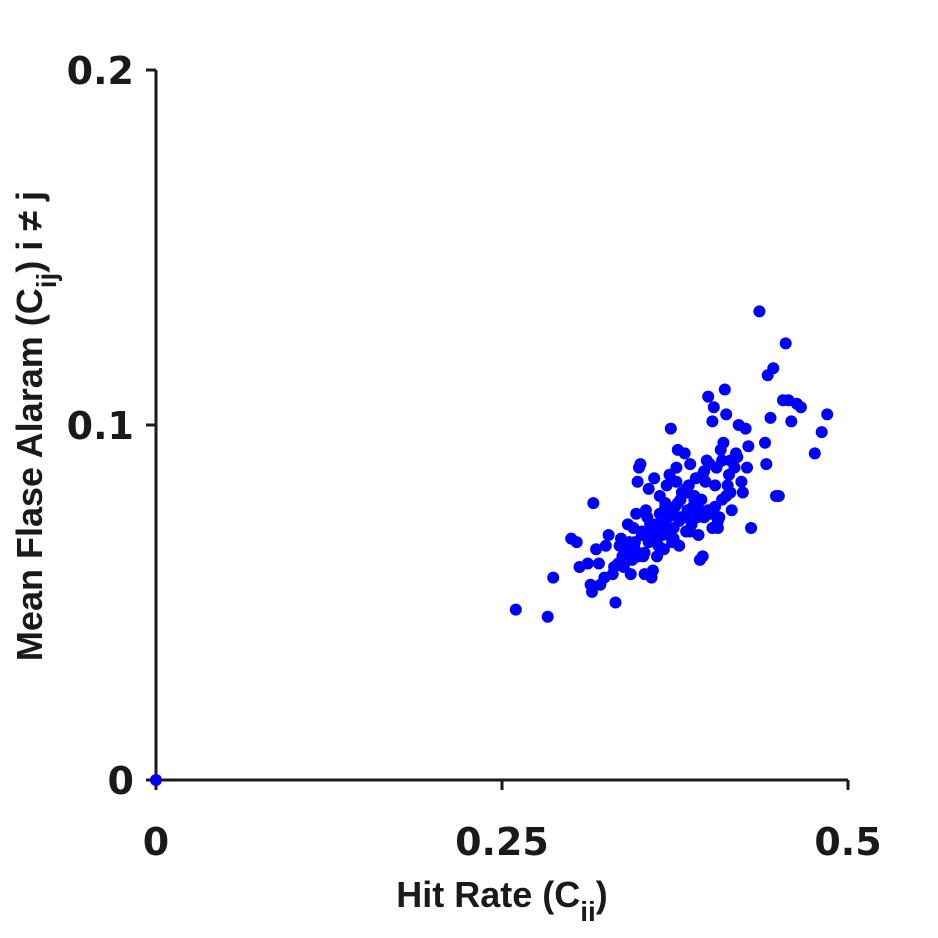 This screenshot has width=938, height=938. Describe the element at coordinates (46, 281) in the screenshot. I see `y-axis-title-subscript: ij` at that location.